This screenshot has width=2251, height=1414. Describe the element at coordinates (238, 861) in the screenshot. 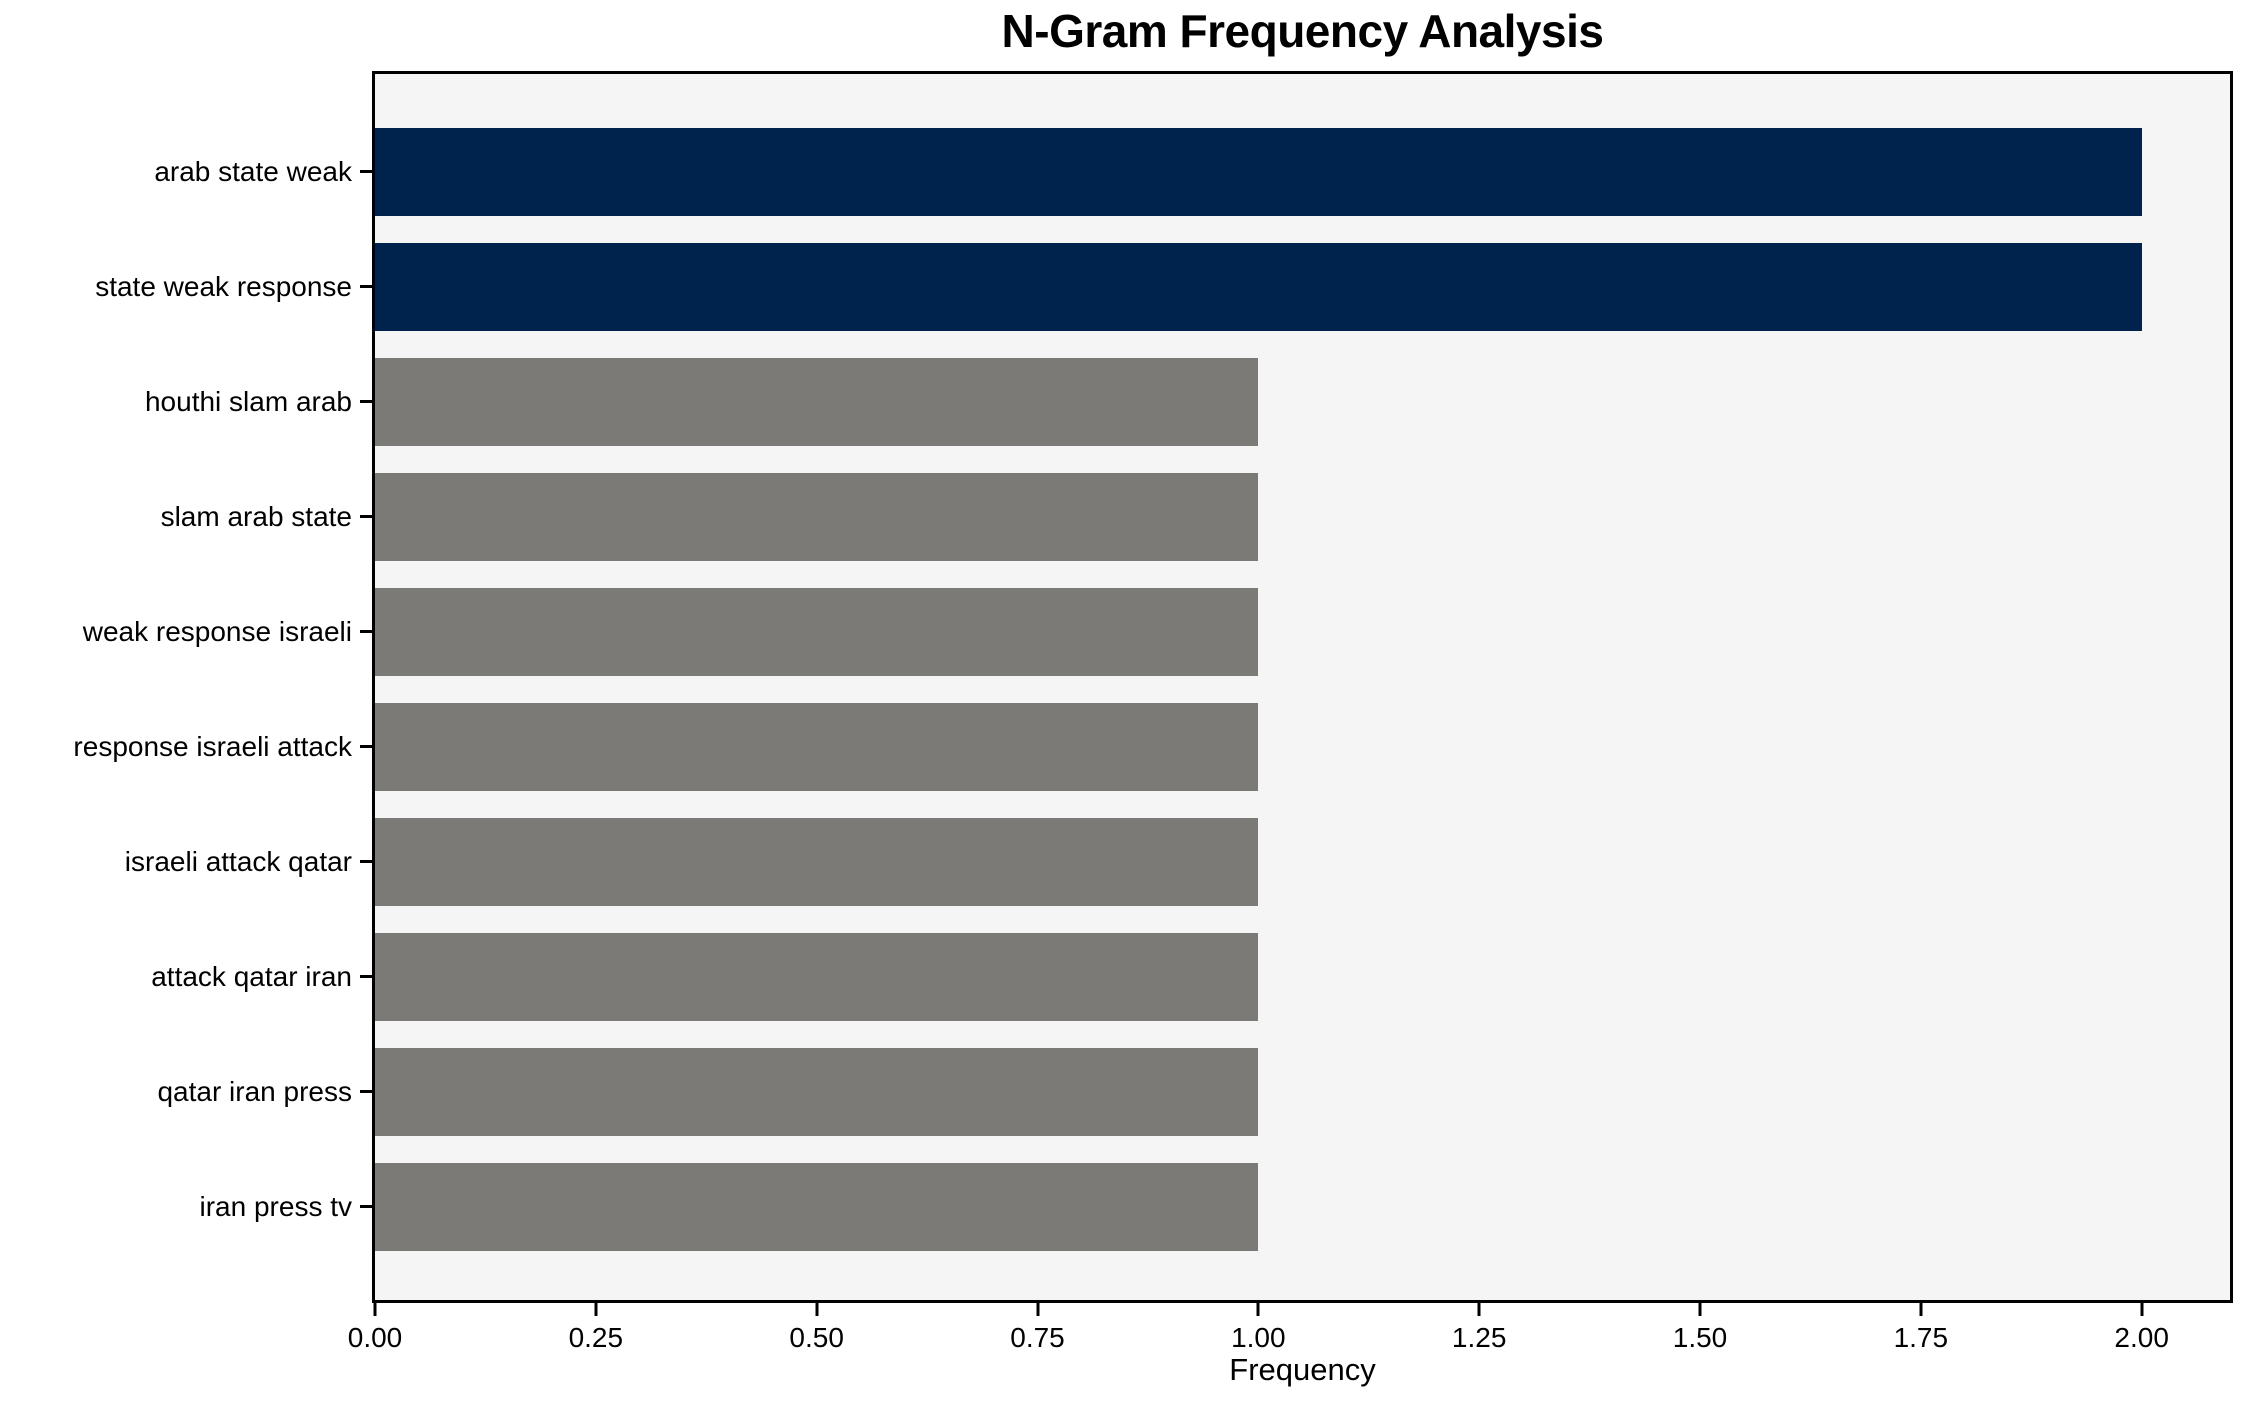

I see `y-tick-label: israeli attack qatar` at that location.